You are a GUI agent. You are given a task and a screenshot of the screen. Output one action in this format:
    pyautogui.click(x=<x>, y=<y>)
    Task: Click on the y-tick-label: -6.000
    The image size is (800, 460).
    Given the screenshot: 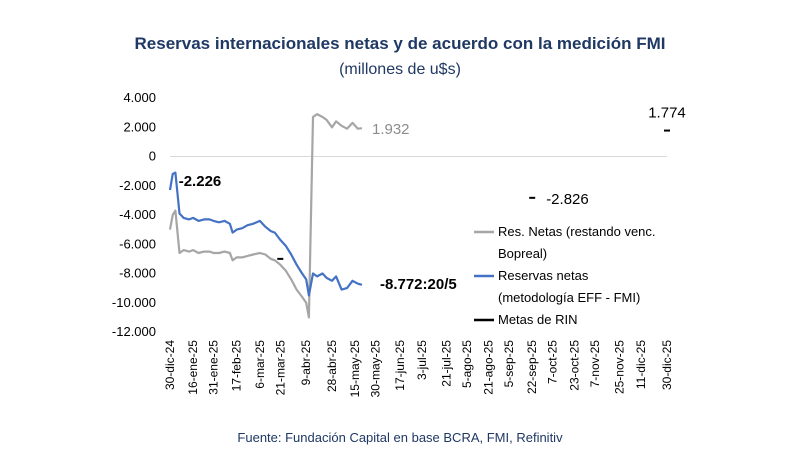 What is the action you would take?
    pyautogui.click(x=137, y=243)
    